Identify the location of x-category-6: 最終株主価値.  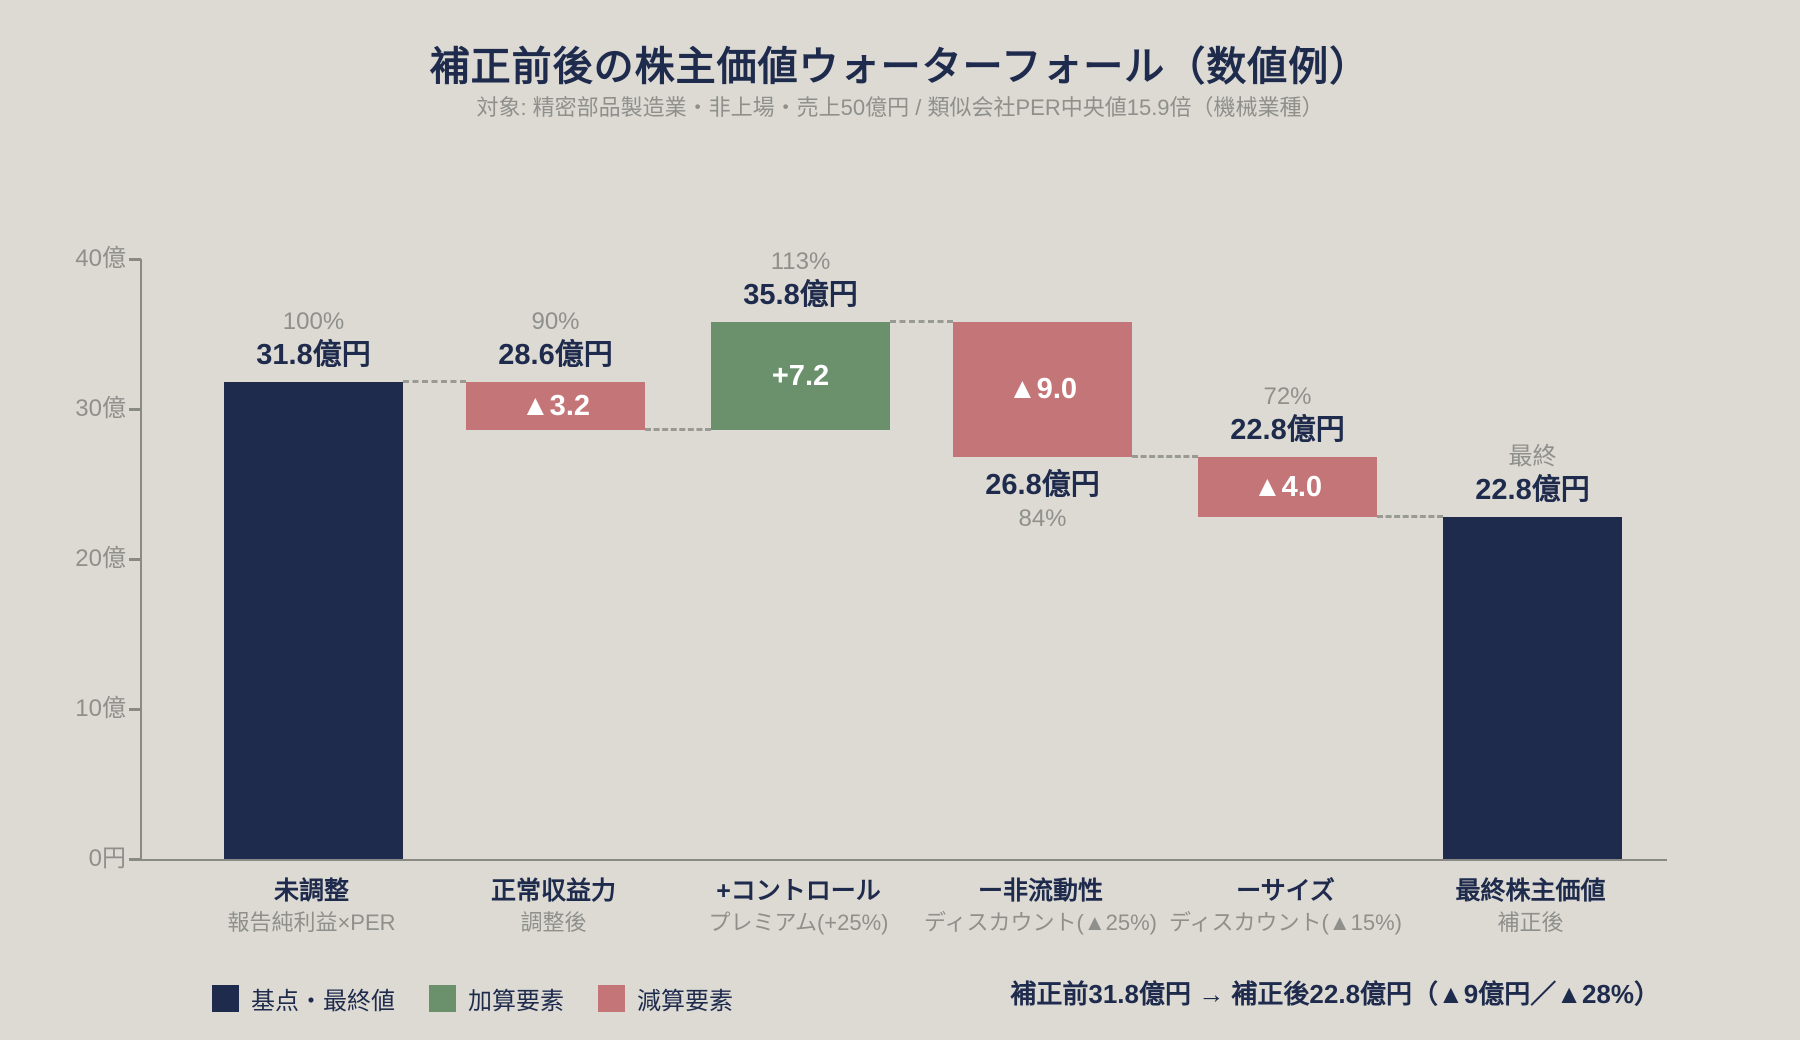
(1530, 891).